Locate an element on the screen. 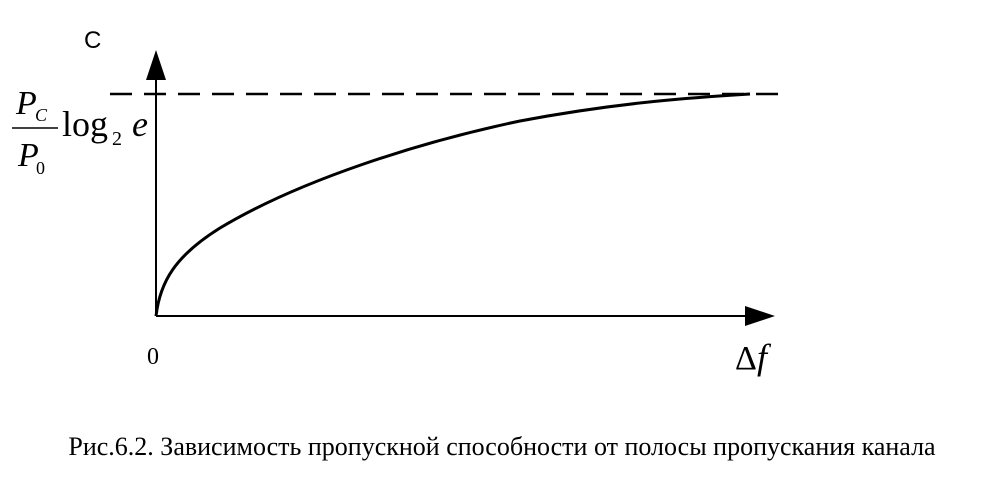 The image size is (1002, 499). log: log is located at coordinates (85, 124).